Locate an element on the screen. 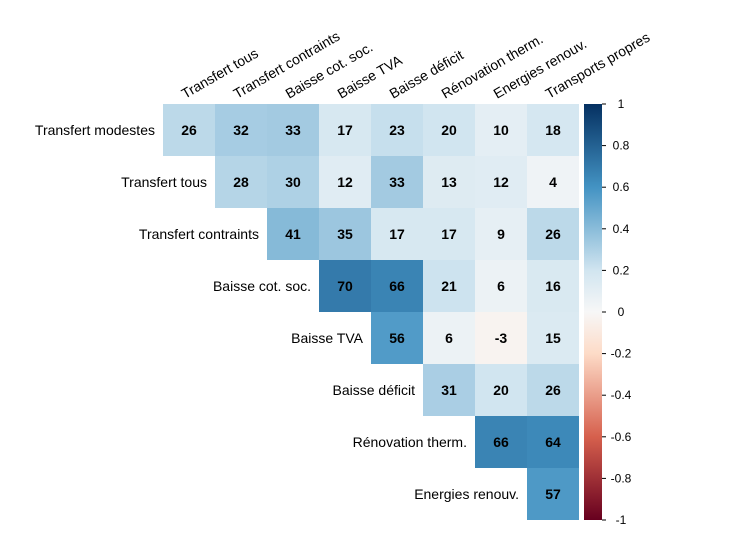 The width and height of the screenshot is (755, 550). row-label: Transfert contraints is located at coordinates (199, 234).